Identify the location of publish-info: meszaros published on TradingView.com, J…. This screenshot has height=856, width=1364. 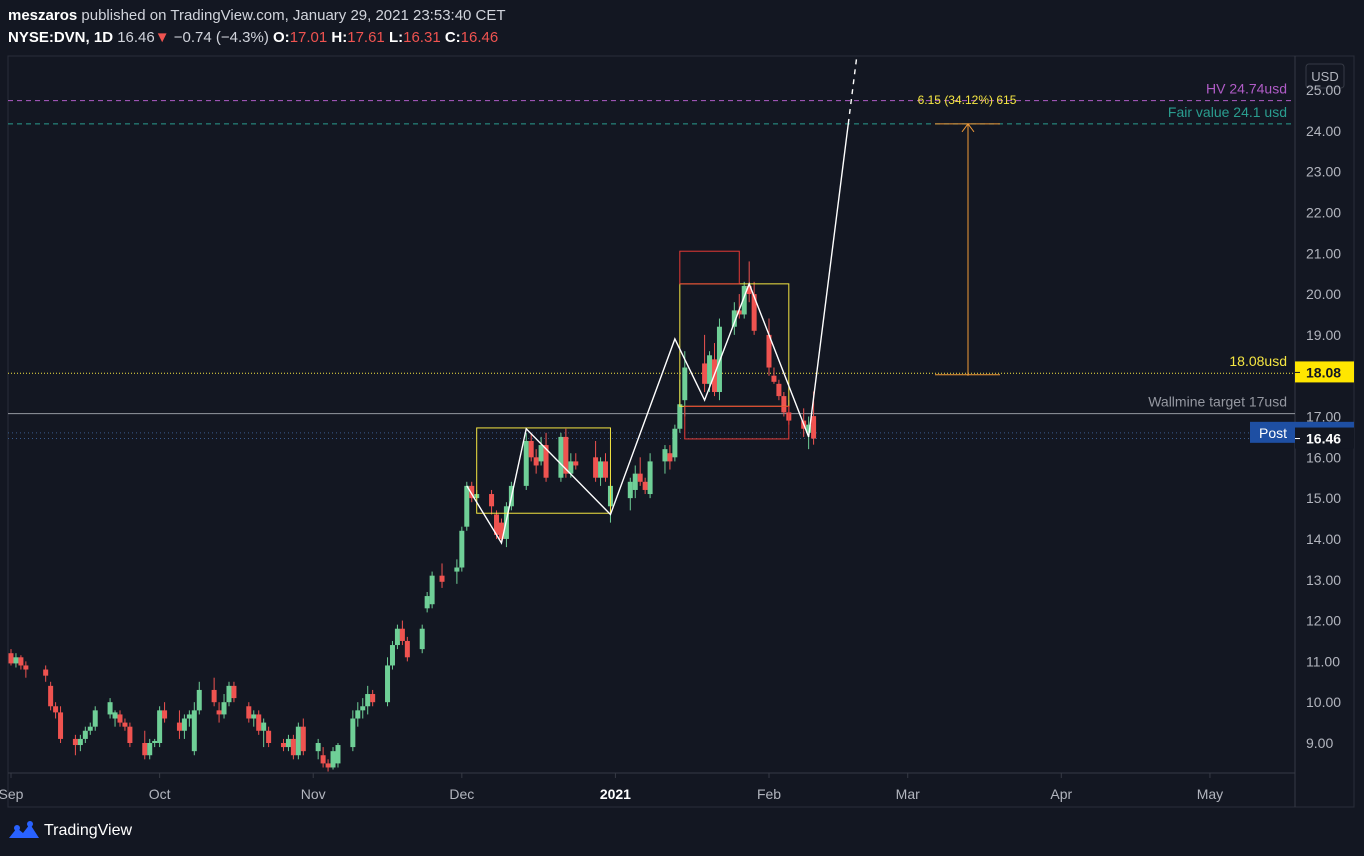
(257, 15).